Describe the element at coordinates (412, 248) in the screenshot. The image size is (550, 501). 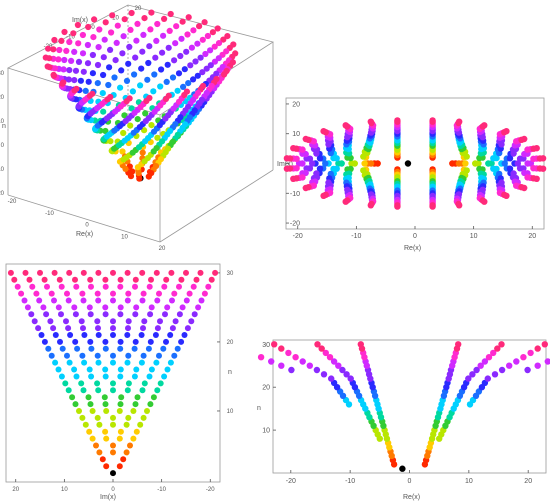
I see `axis-label-re: Re(x)` at that location.